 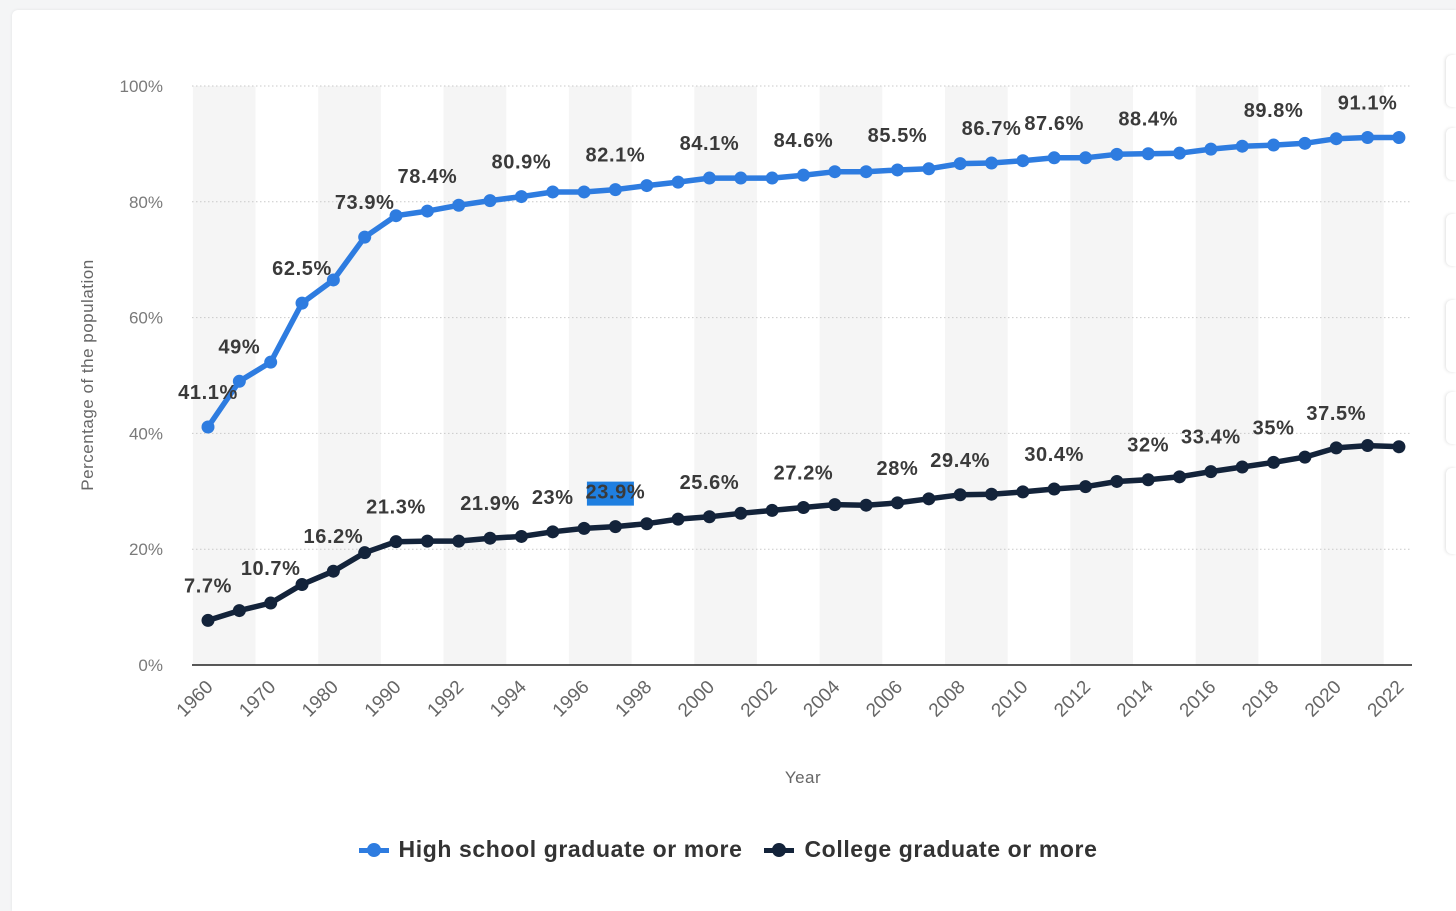 I want to click on x-tick-label: 1998, so click(x=634, y=699).